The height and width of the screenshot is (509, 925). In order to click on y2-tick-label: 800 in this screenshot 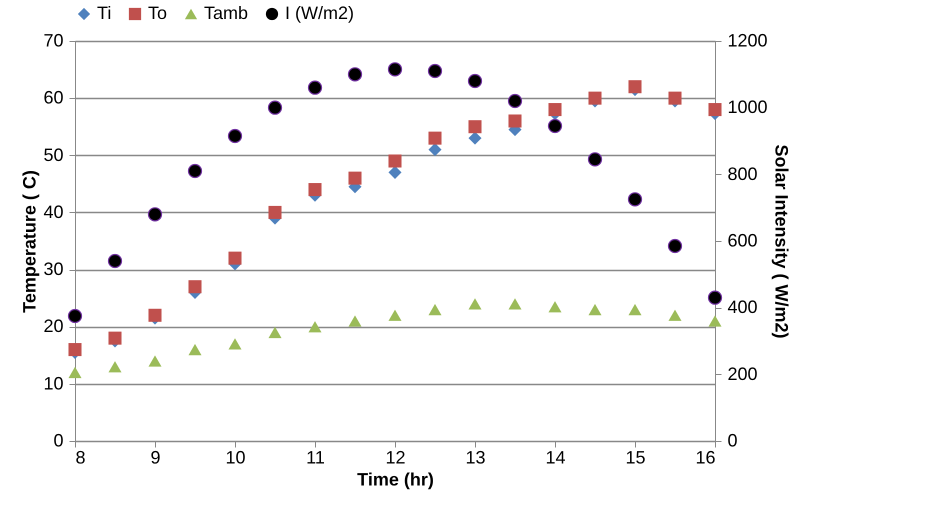, I will do `click(743, 174)`.